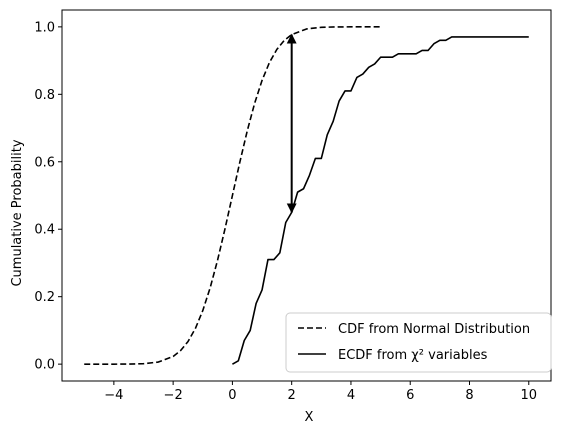  What do you see at coordinates (469, 395) in the screenshot?
I see `x-tick-label: 8` at bounding box center [469, 395].